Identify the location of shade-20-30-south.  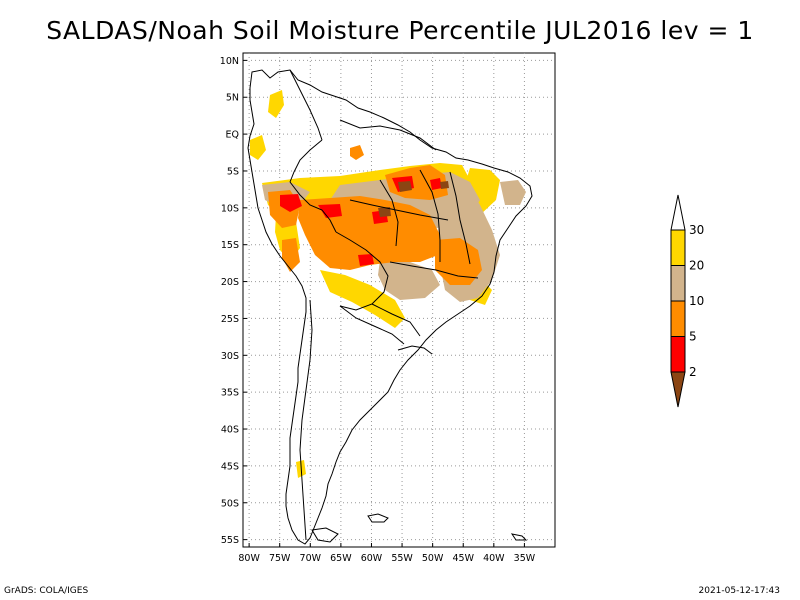
(362, 299).